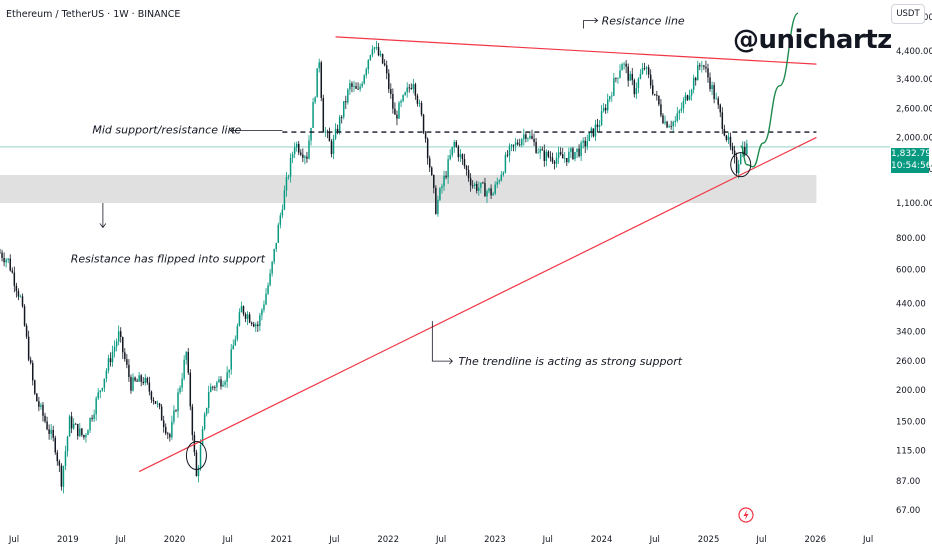 Image resolution: width=932 pixels, height=550 pixels. I want to click on bar-countdown: 10:54:56, so click(911, 166).